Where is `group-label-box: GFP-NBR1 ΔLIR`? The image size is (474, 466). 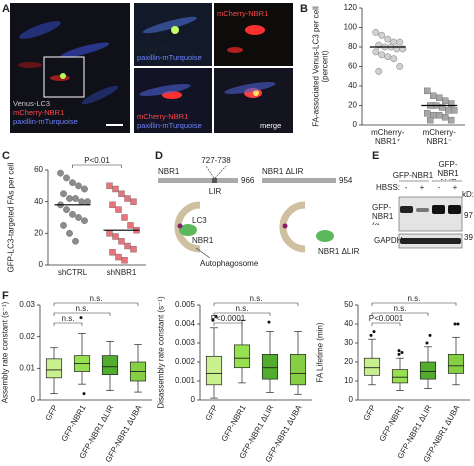
group-label-box: GFP-NBR1 ΔLIR is located at coordinates (448, 170).